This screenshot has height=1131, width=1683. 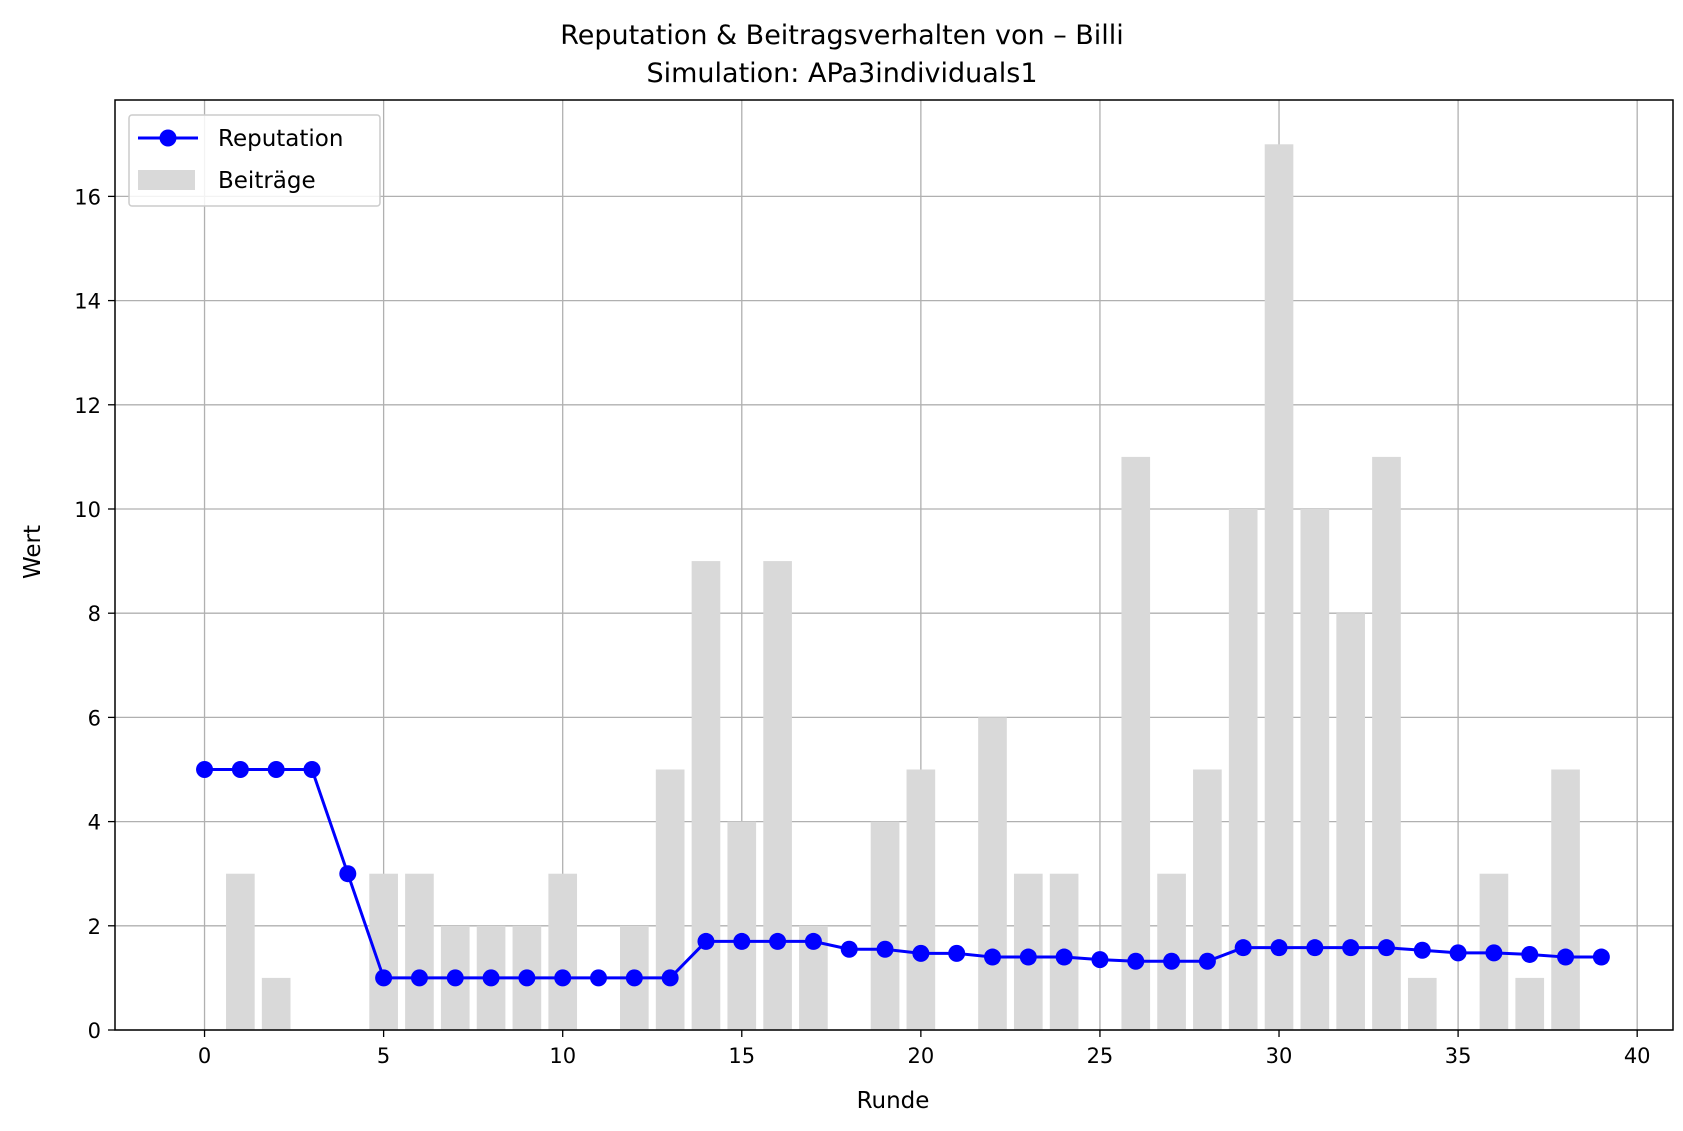 I want to click on x-axis-label: Runde, so click(x=893, y=1101).